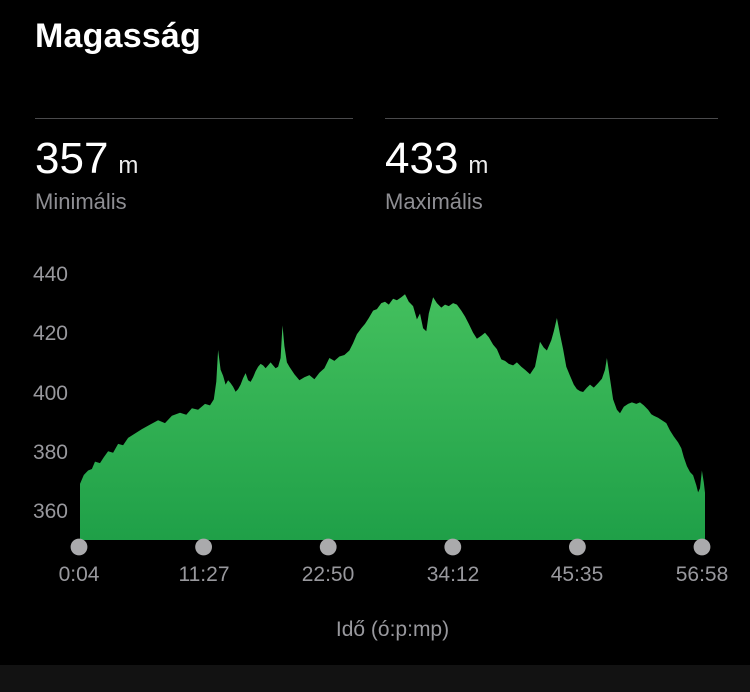  What do you see at coordinates (50, 274) in the screenshot?
I see `y-axis-tick-label: 440` at bounding box center [50, 274].